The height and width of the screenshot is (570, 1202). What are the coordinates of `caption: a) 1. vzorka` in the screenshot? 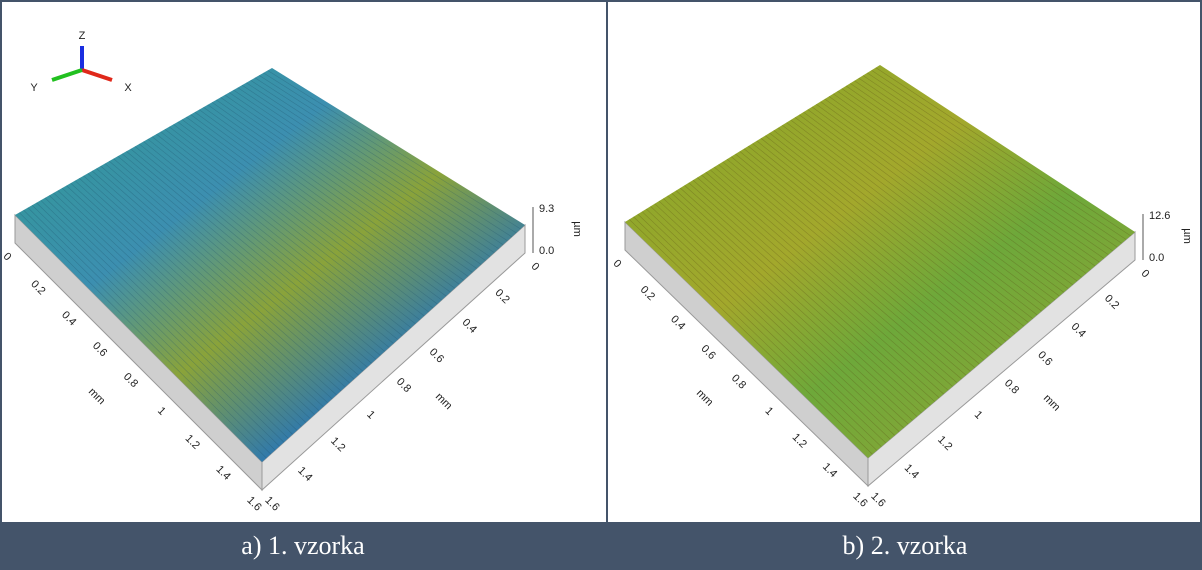 It's located at (303, 545).